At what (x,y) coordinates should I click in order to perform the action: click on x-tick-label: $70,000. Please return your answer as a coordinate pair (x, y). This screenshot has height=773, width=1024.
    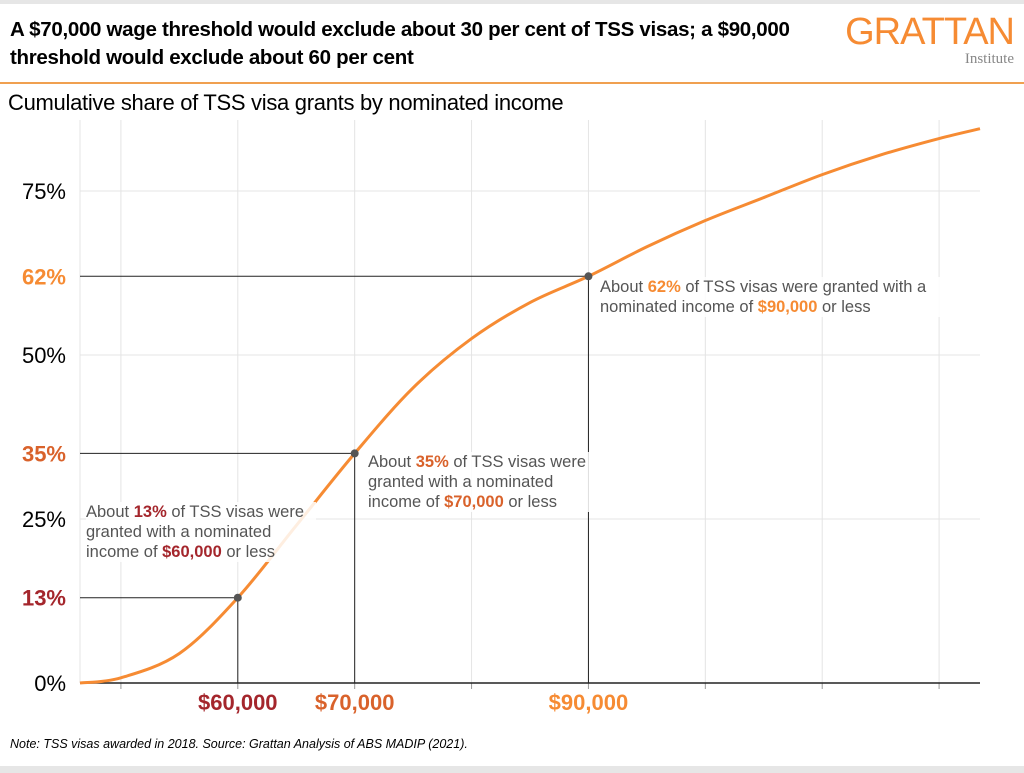
    Looking at the image, I should click on (355, 702).